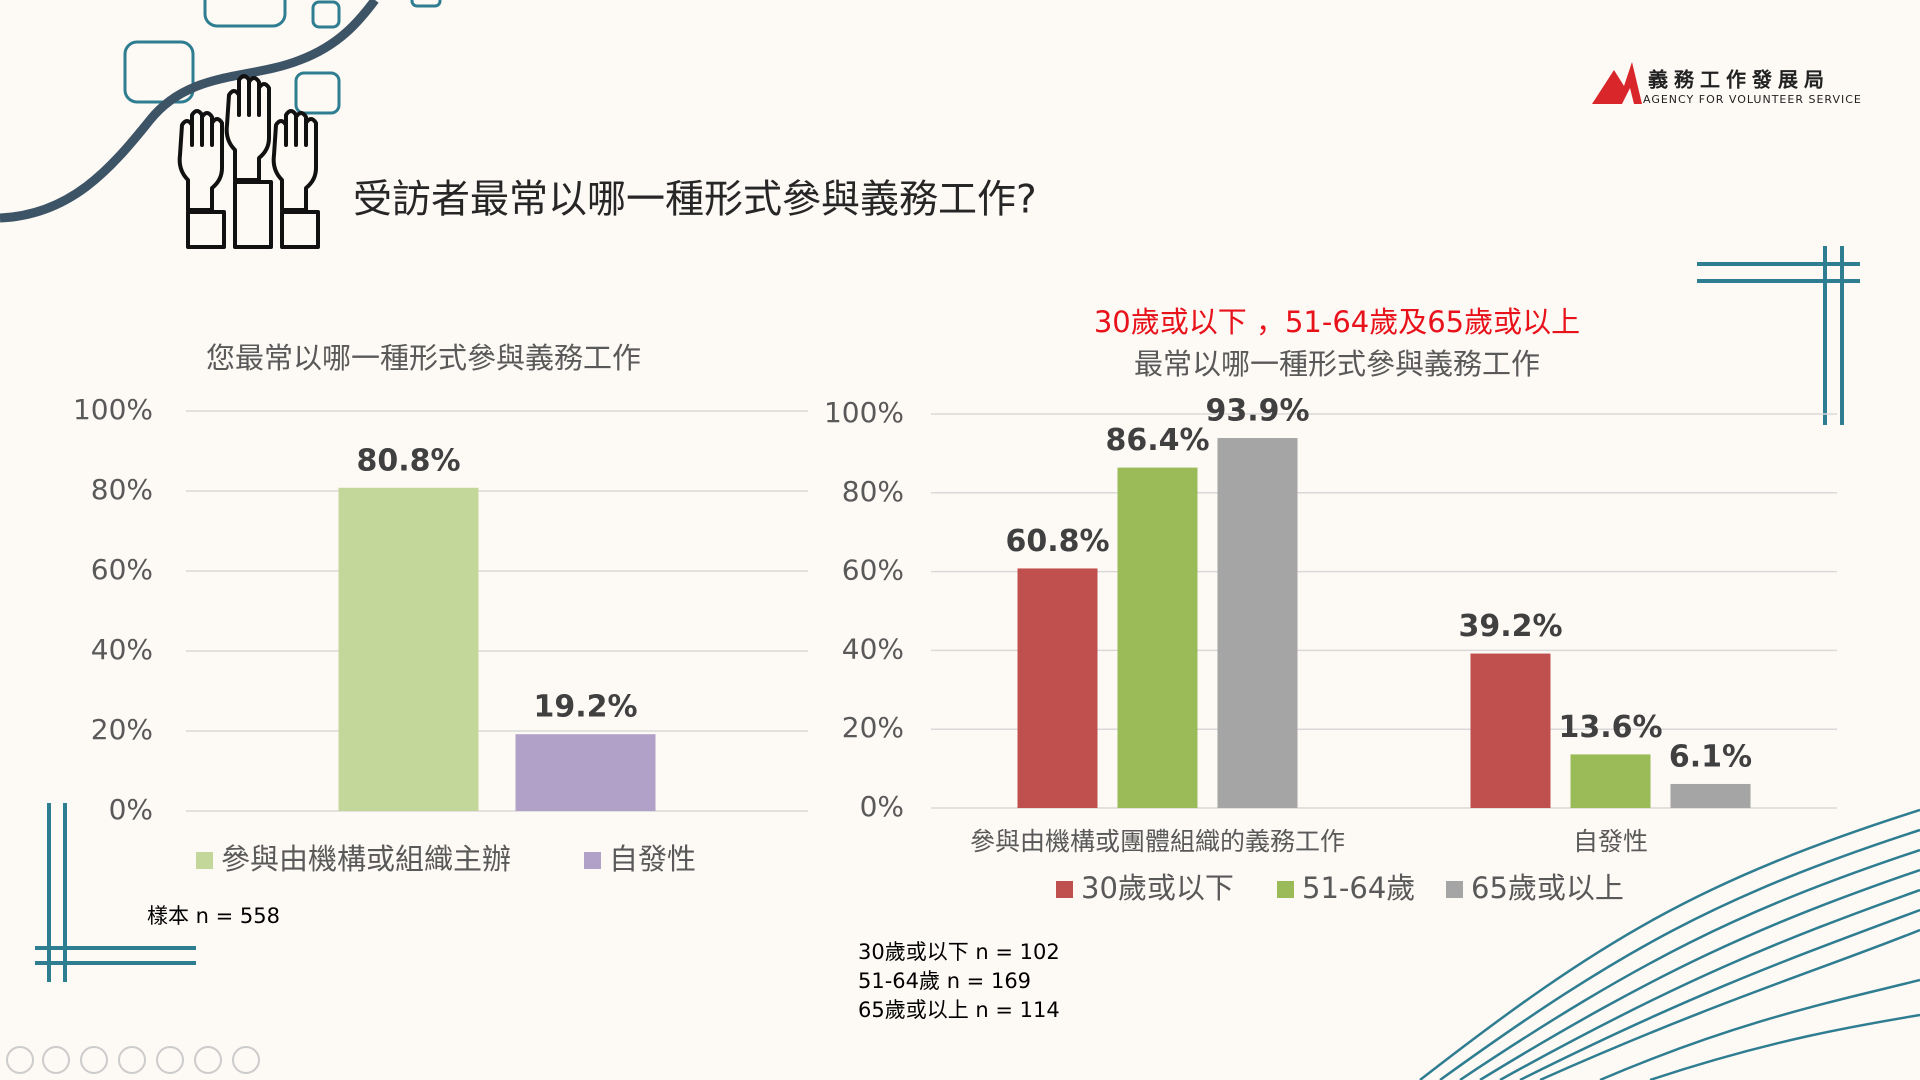 The image size is (1920, 1080). Describe the element at coordinates (213, 916) in the screenshot. I see `sample-note: 樣本 n = 558` at that location.